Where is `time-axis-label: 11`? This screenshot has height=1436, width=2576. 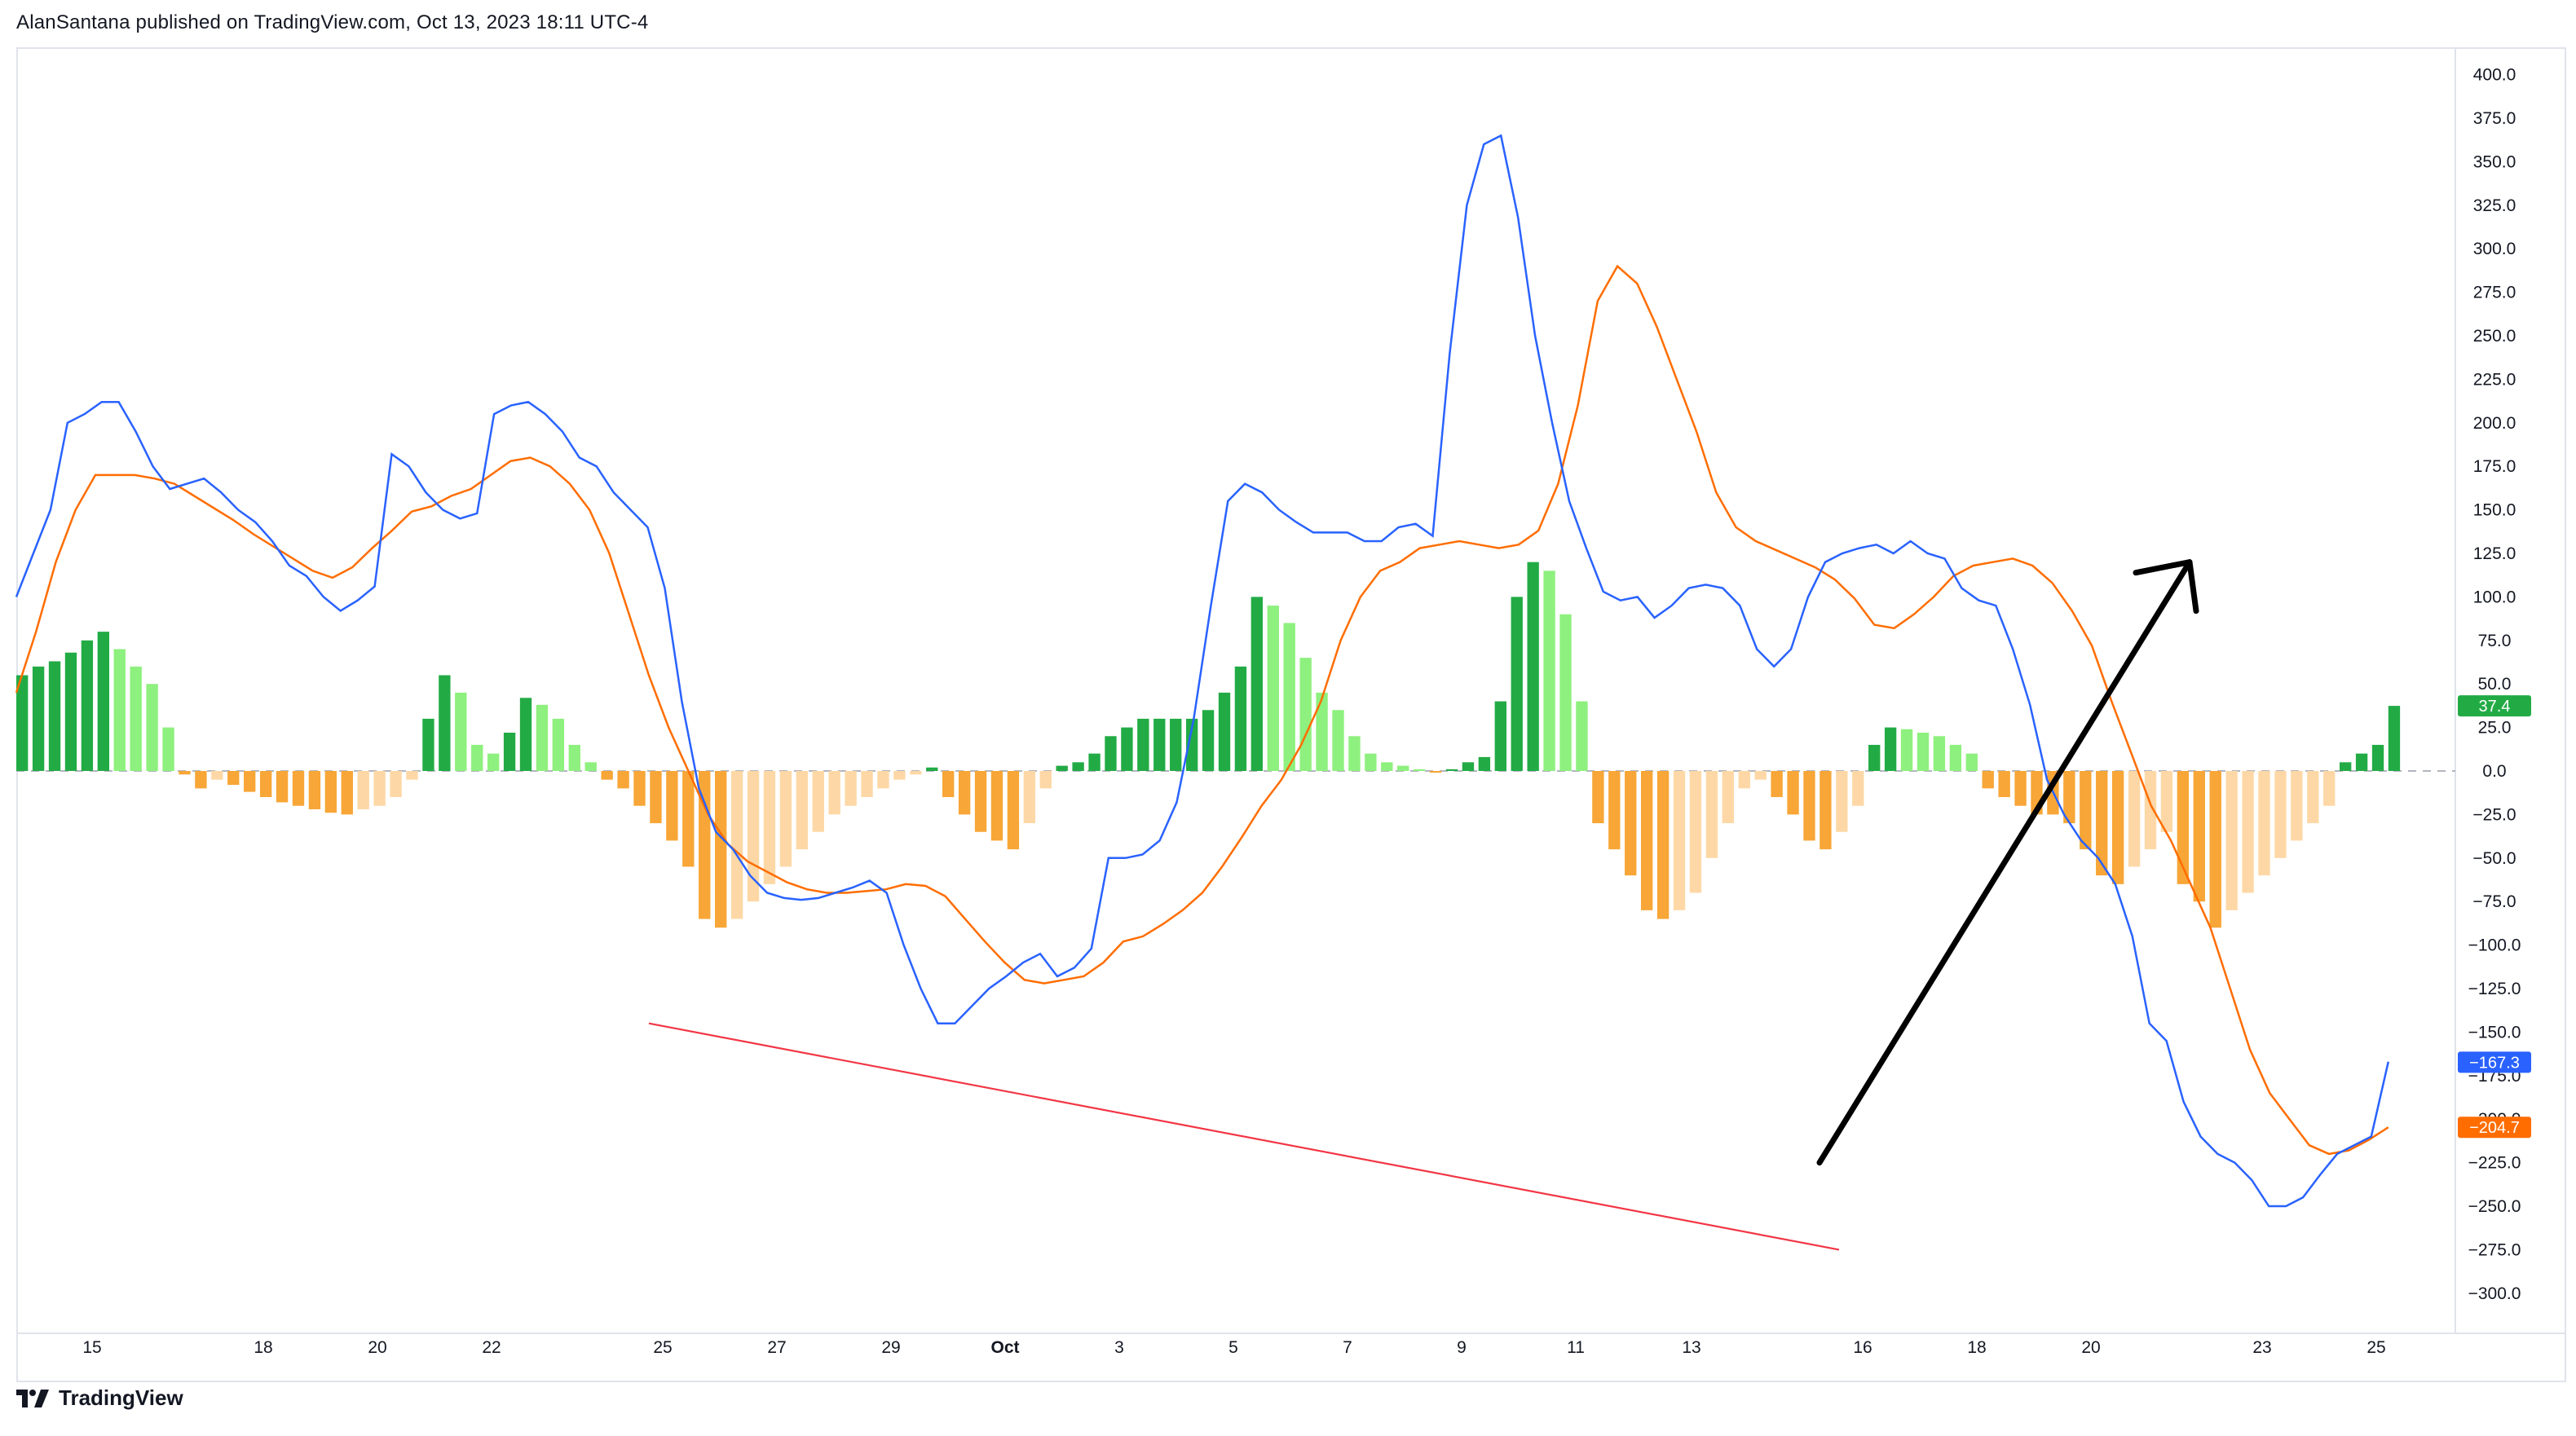 time-axis-label: 11 is located at coordinates (1576, 1347).